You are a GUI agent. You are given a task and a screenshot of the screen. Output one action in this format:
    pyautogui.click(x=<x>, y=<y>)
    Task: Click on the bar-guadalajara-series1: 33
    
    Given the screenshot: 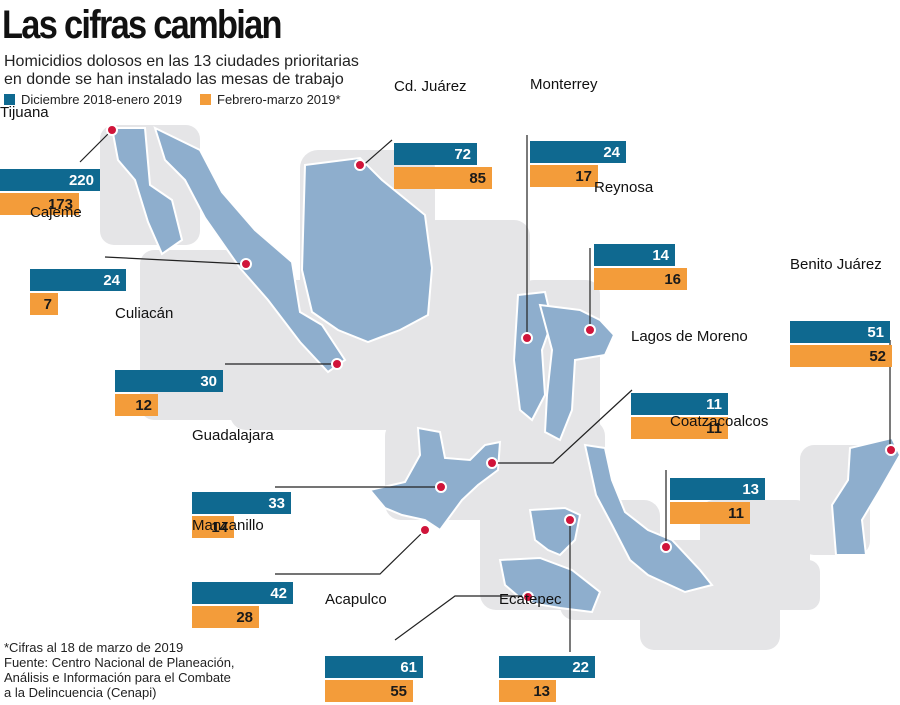 What is the action you would take?
    pyautogui.click(x=241, y=503)
    